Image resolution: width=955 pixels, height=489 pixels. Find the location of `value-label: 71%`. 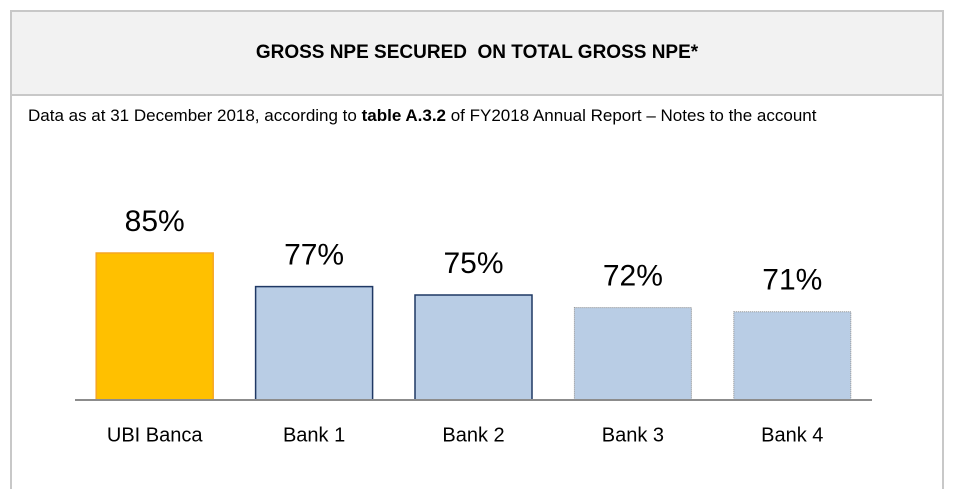

value-label: 71% is located at coordinates (792, 280).